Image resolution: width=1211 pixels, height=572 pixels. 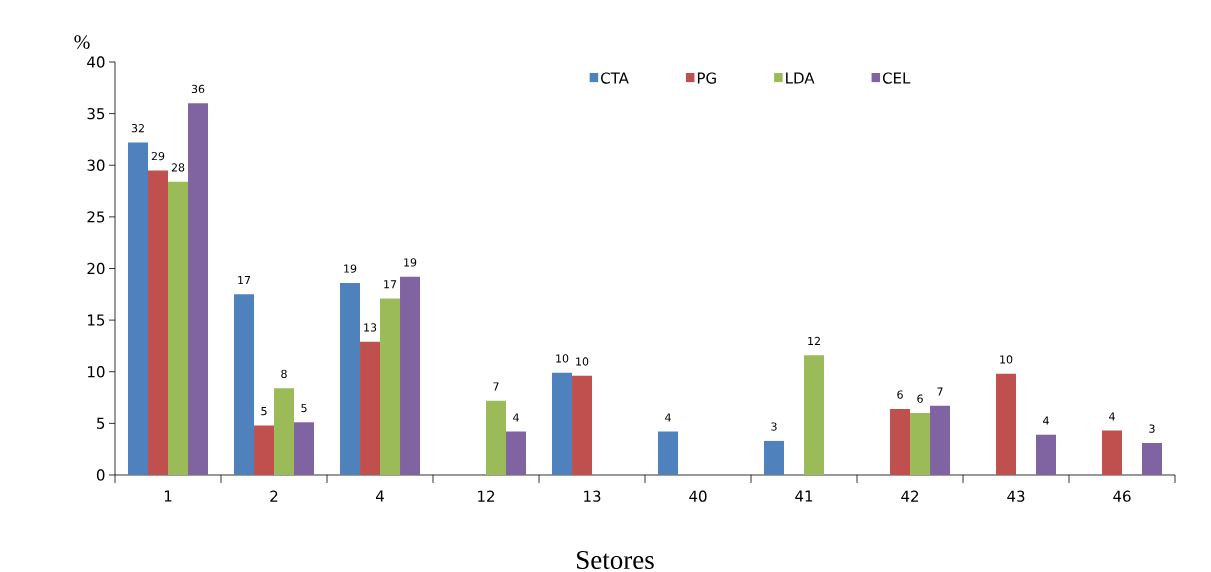 What do you see at coordinates (96, 62) in the screenshot?
I see `y-tick-label: 40` at bounding box center [96, 62].